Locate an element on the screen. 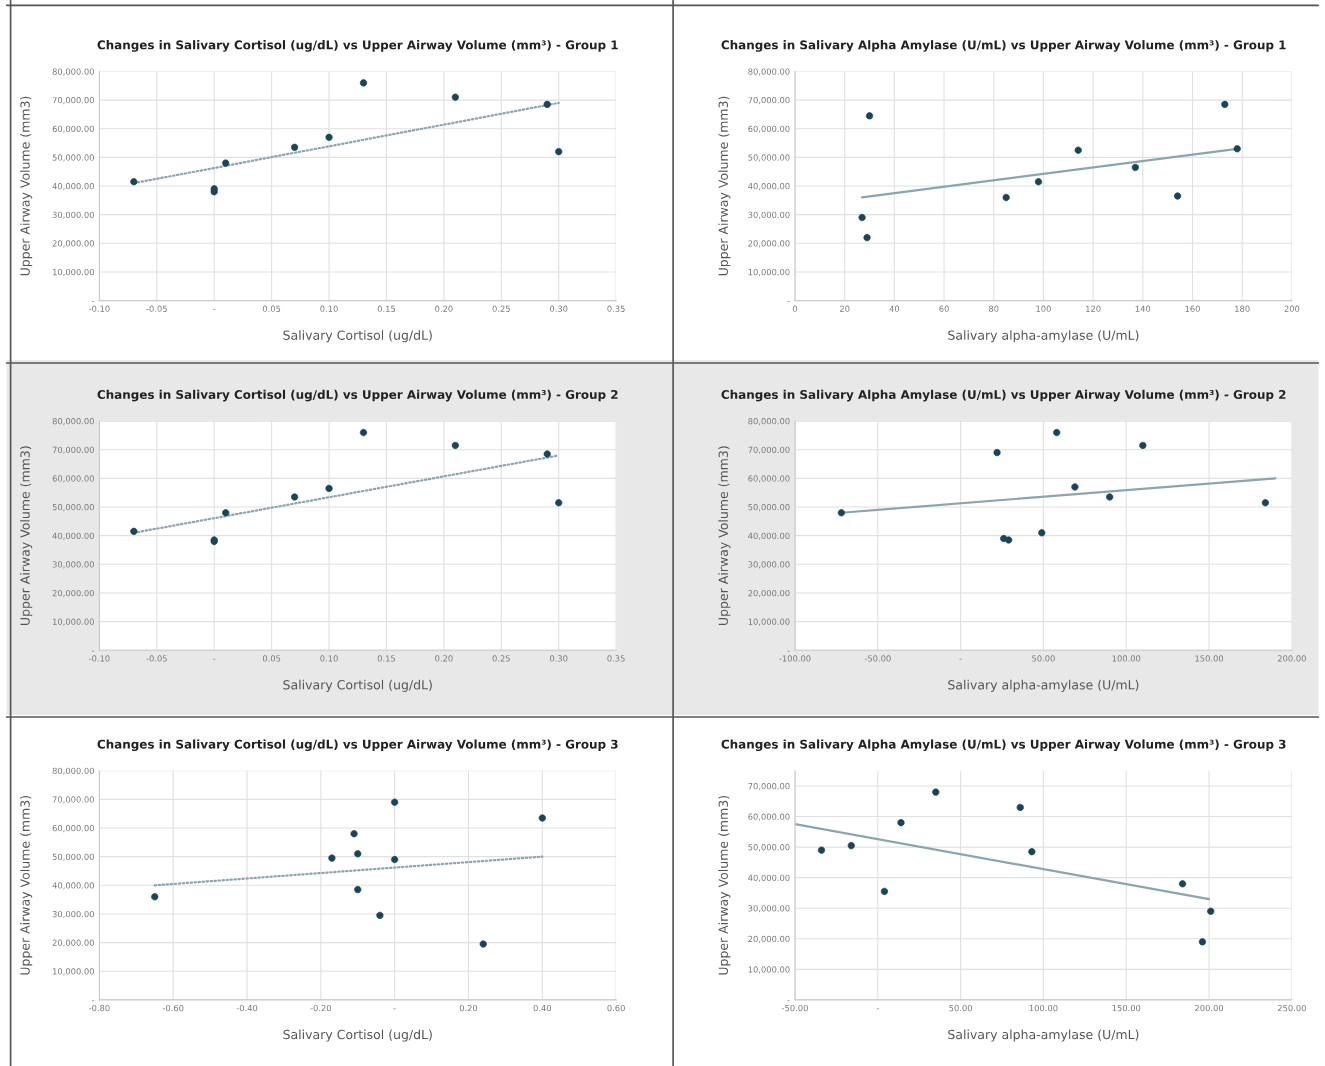  x-tick-label: -50.00 is located at coordinates (877, 658).